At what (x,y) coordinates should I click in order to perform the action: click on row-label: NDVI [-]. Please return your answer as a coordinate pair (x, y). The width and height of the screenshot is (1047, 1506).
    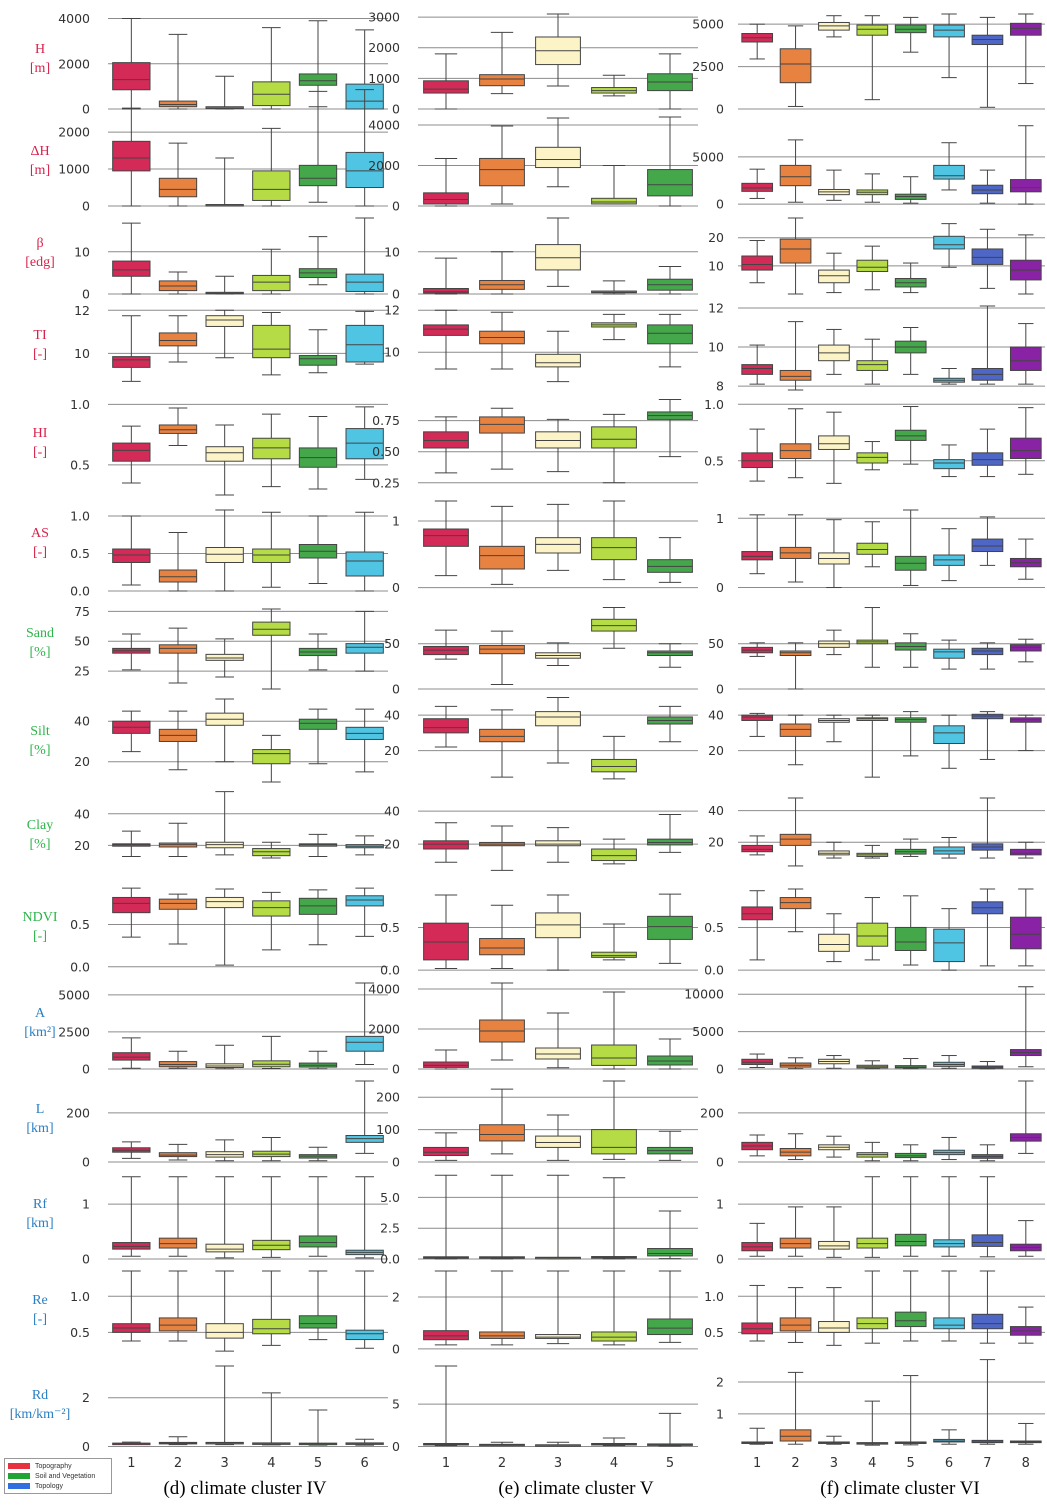
    Looking at the image, I should click on (40, 927).